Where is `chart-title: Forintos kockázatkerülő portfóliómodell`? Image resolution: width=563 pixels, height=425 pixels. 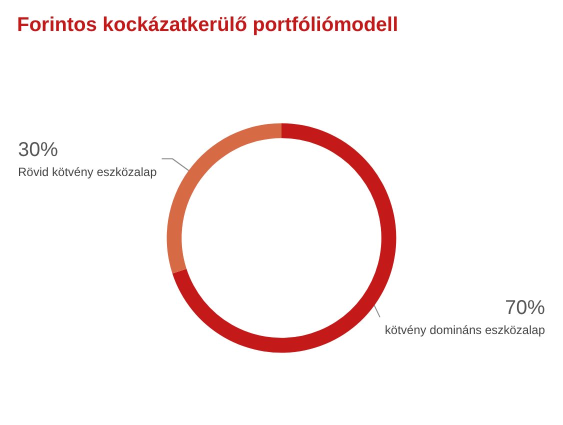 chart-title: Forintos kockázatkerülő portfóliómodell is located at coordinates (207, 25).